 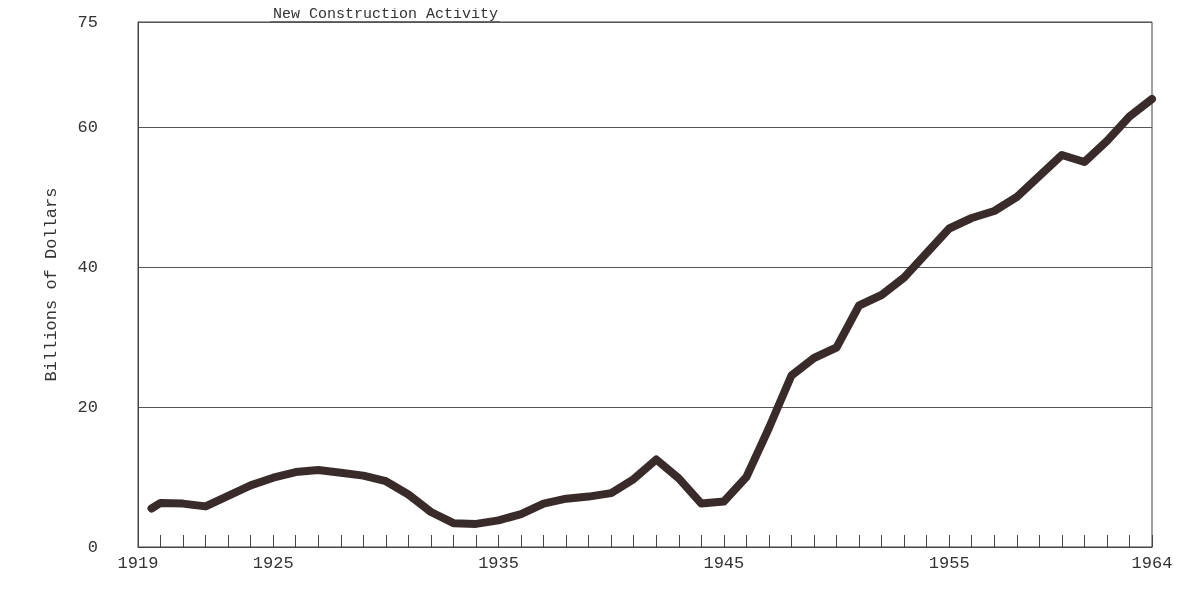 I want to click on x-tick-label: 1964, so click(x=1152, y=563).